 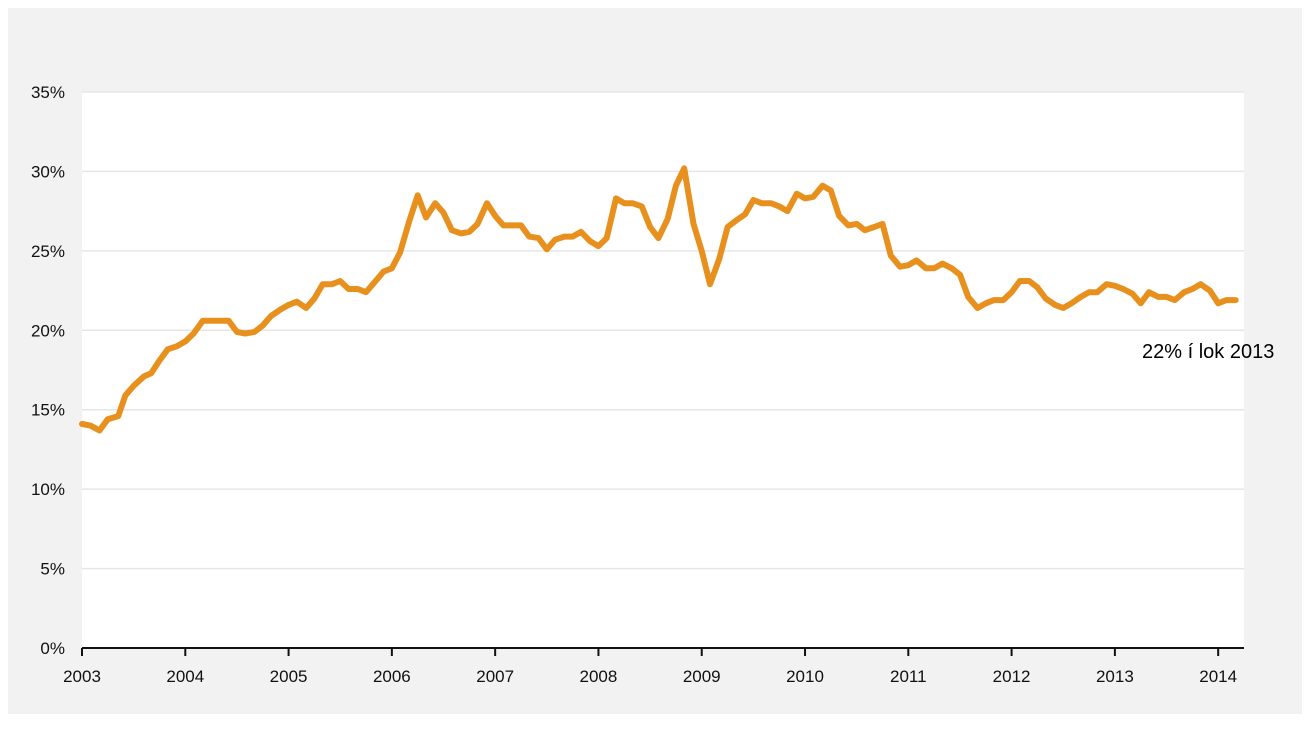 What do you see at coordinates (495, 676) in the screenshot?
I see `x-tick-label: 2007` at bounding box center [495, 676].